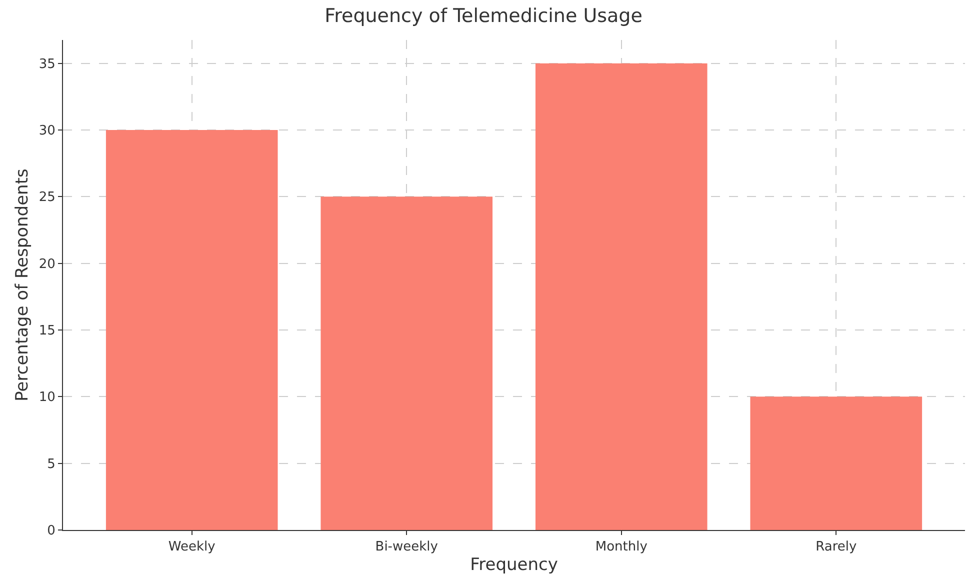 This screenshot has width=967, height=579. Describe the element at coordinates (836, 547) in the screenshot. I see `x-tick-label: Rarely` at that location.